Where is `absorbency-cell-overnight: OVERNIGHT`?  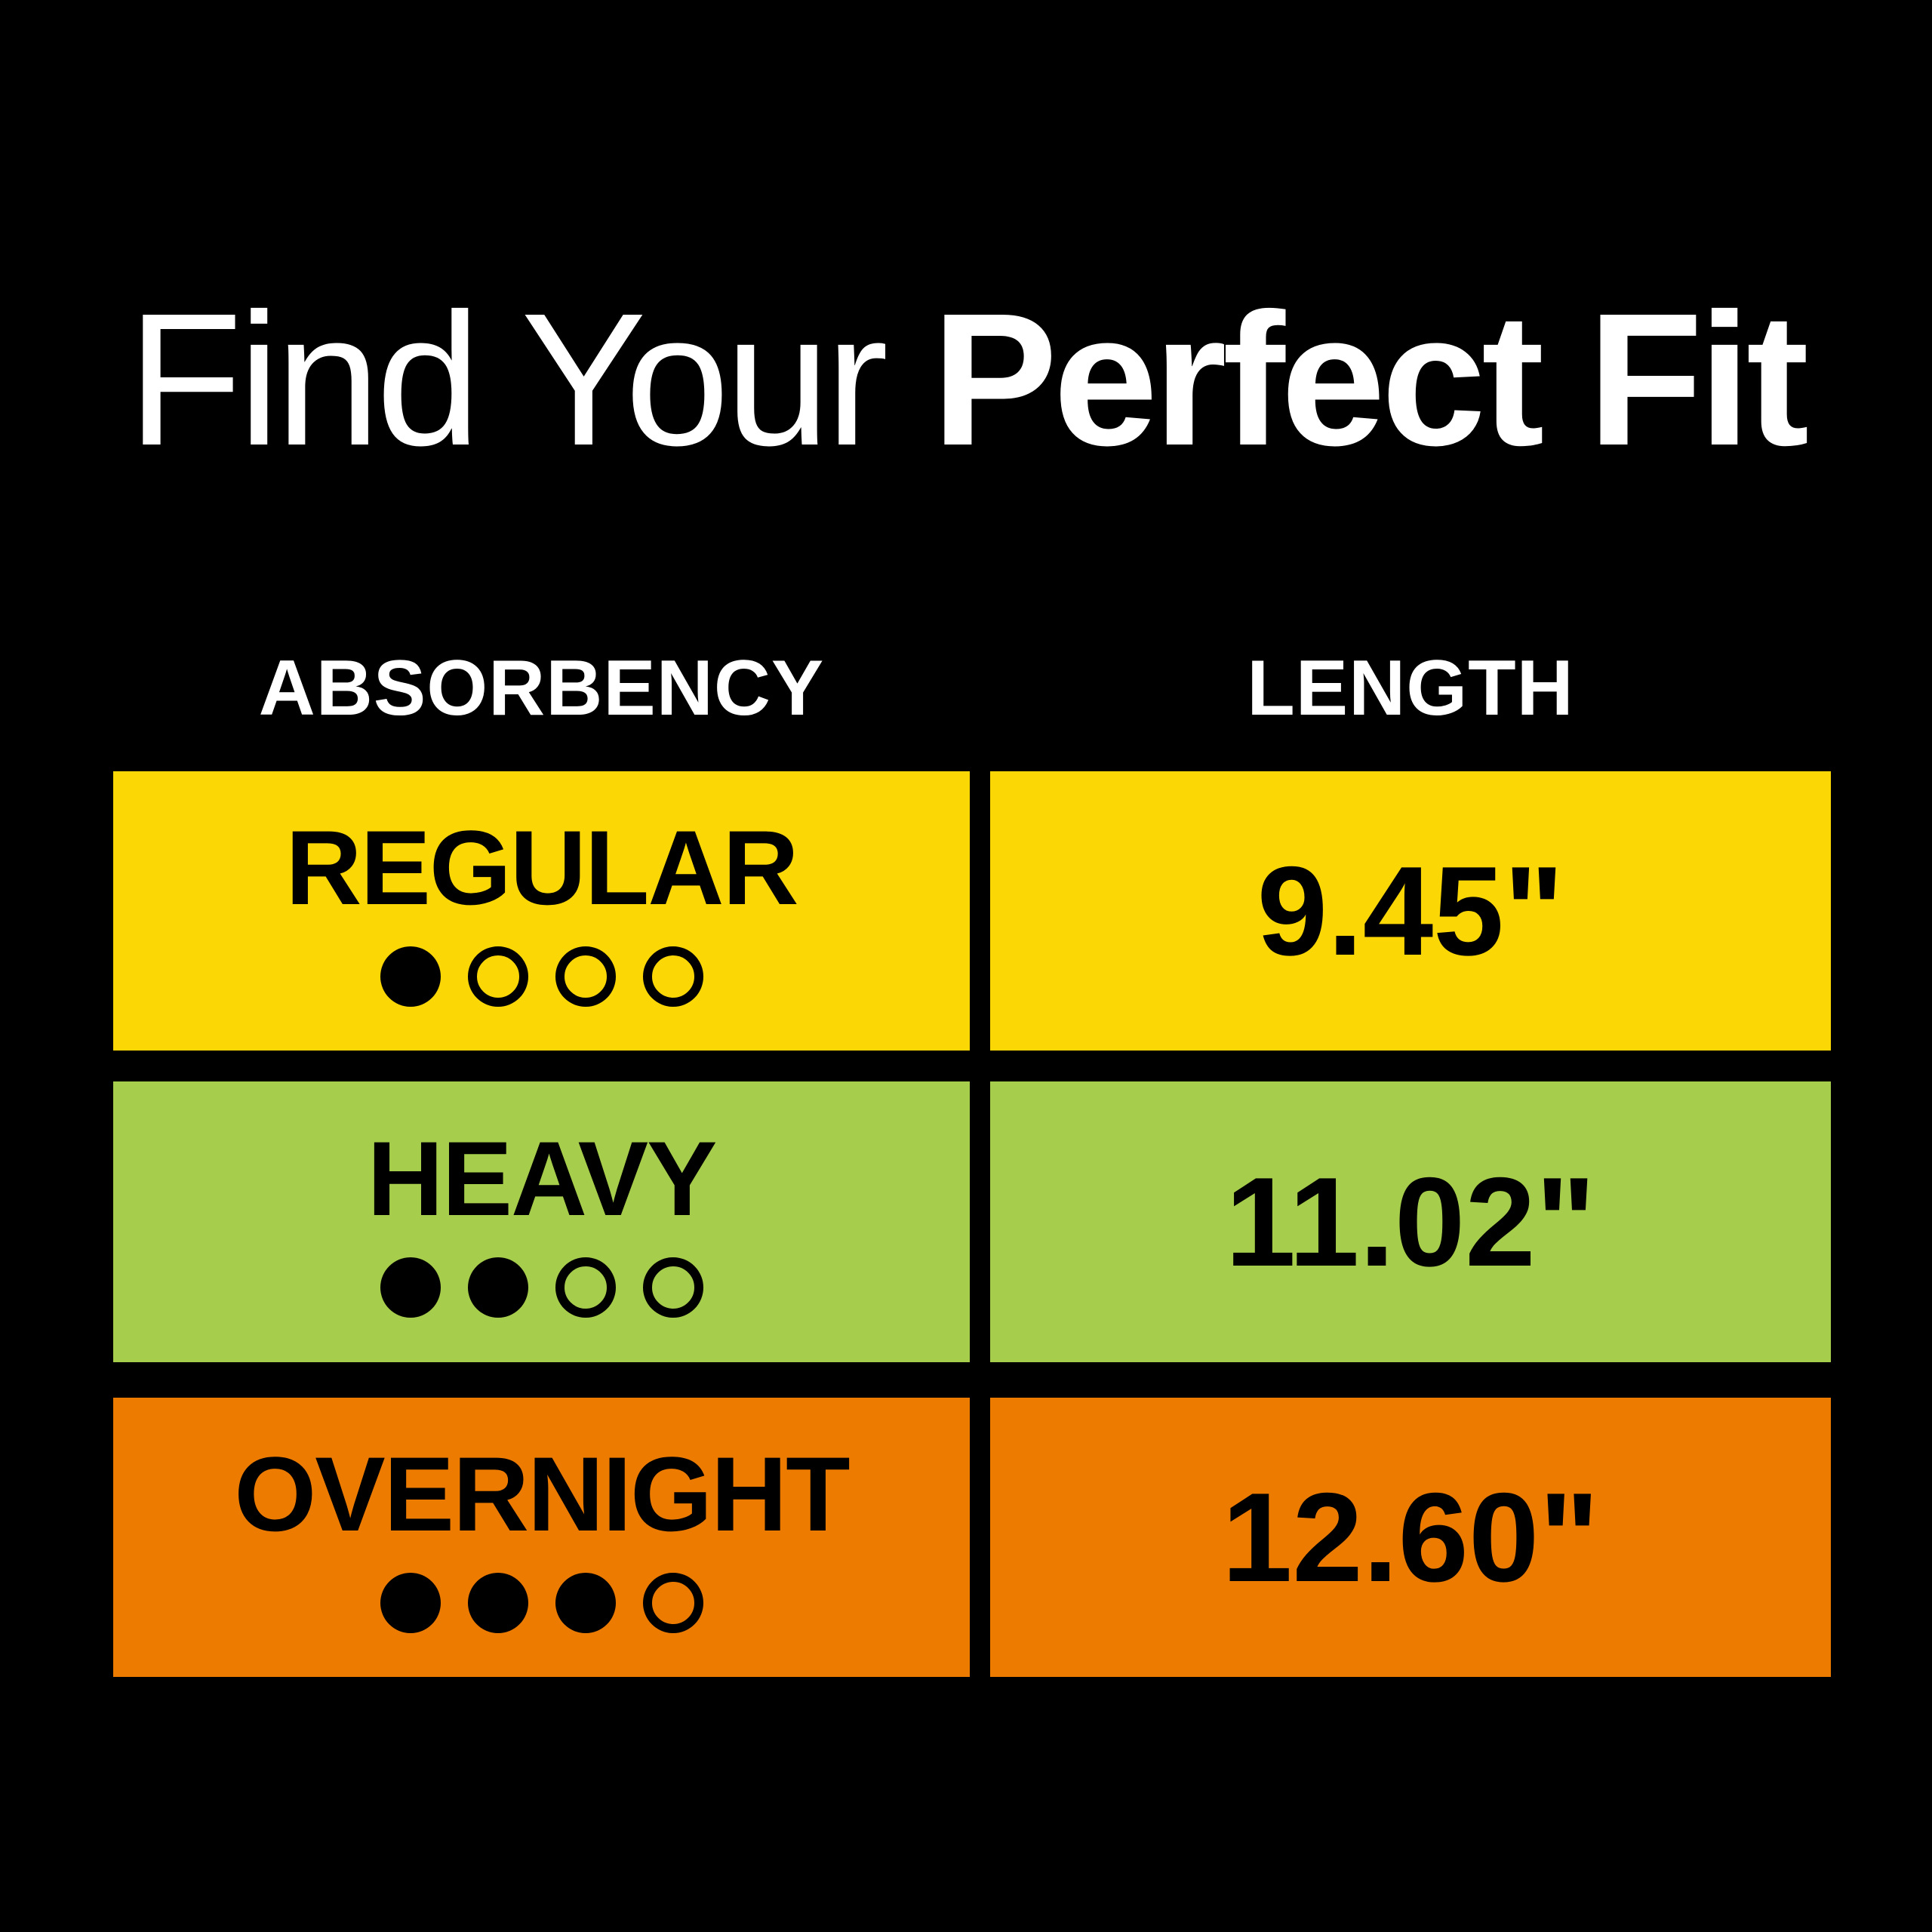
absorbency-cell-overnight: OVERNIGHT is located at coordinates (541, 1537).